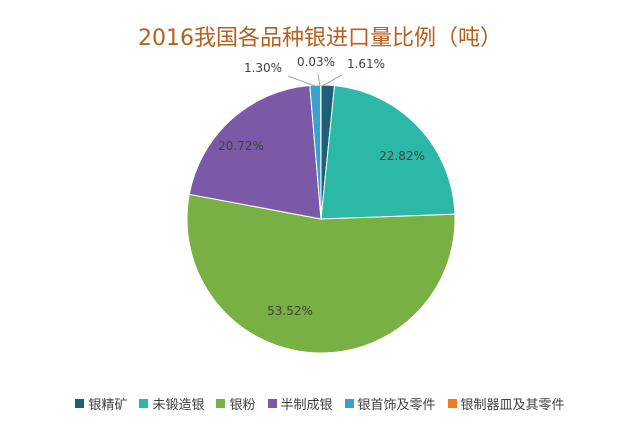 The height and width of the screenshot is (425, 640). I want to click on legend-label: 银粉, so click(242, 405).